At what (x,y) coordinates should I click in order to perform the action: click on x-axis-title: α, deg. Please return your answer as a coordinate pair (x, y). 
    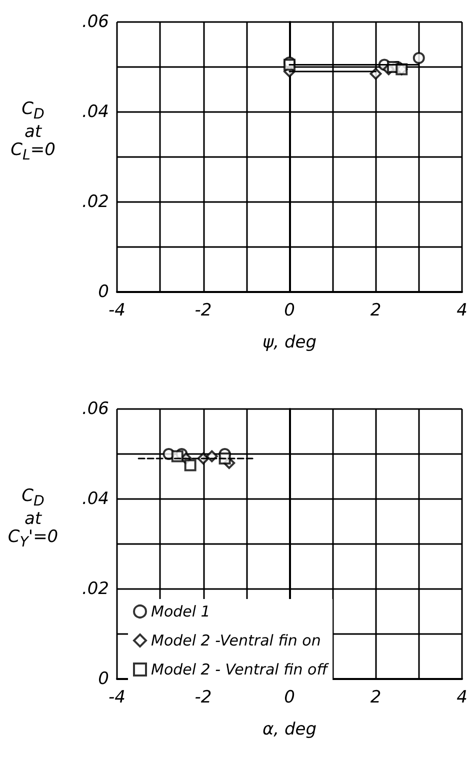
    Looking at the image, I should click on (289, 730).